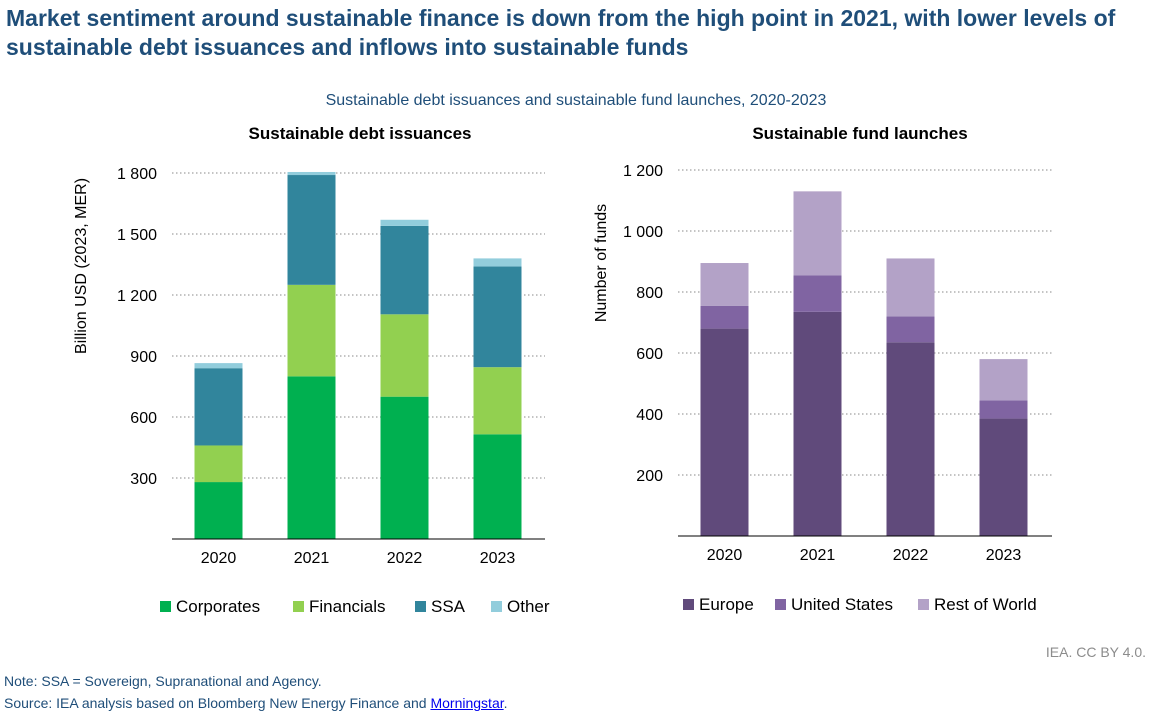  I want to click on license-credit: IEA. CC BY 4.0., so click(1095, 652).